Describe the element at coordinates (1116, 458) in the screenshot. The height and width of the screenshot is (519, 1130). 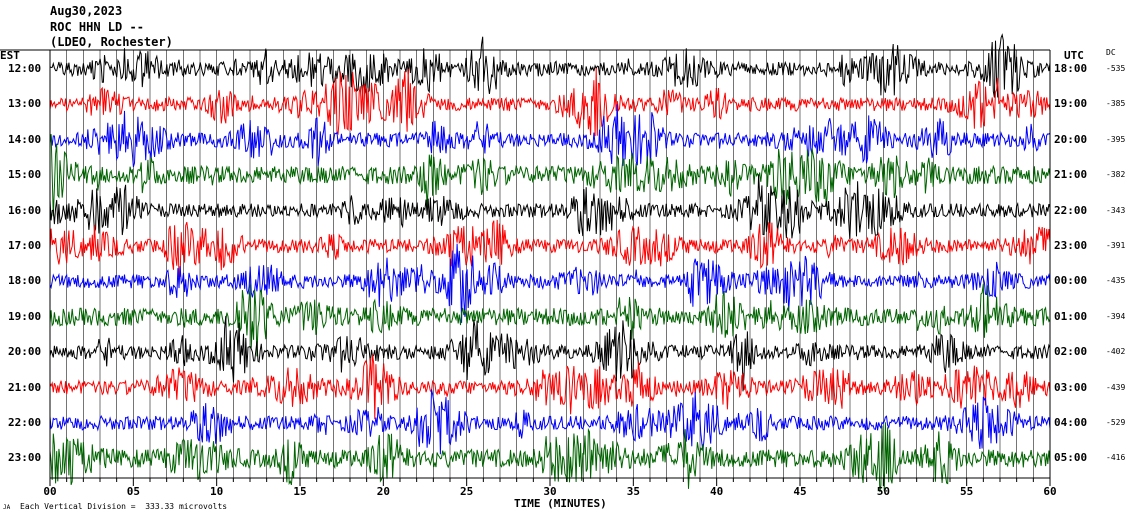
I see `dc-offset-label: -416` at that location.